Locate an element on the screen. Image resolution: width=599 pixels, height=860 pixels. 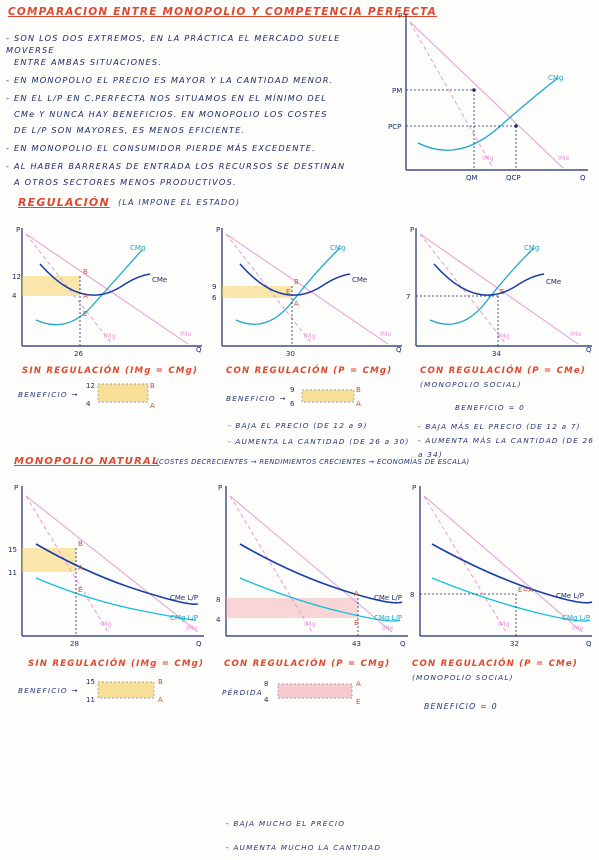
benefit-high: 12 is located at coordinates (90, 386).